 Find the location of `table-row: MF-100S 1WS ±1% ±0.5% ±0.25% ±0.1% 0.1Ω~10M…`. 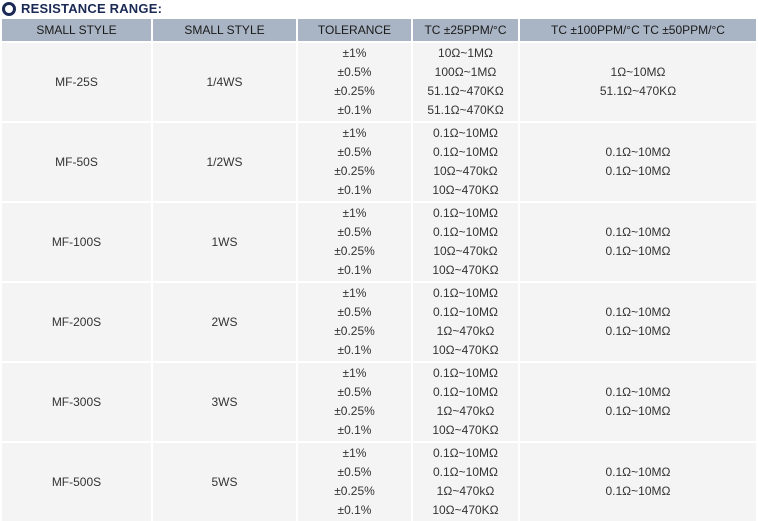

table-row: MF-100S 1WS ±1% ±0.5% ±0.25% ±0.1% 0.1Ω~10M… is located at coordinates (379, 242).